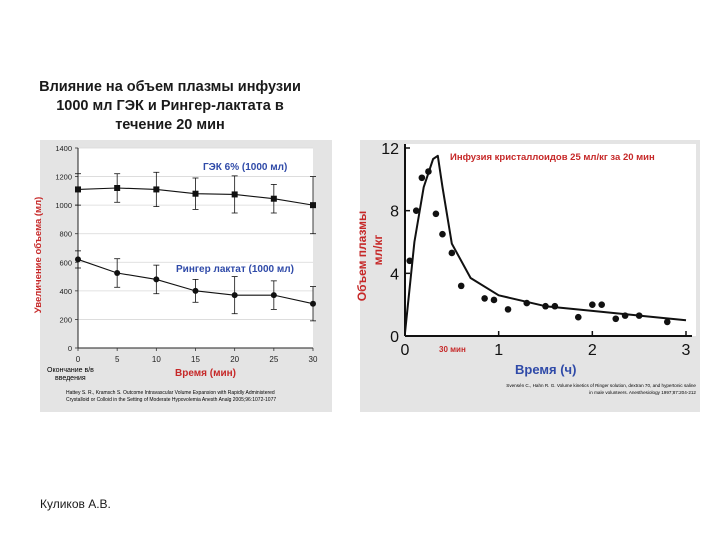 Image resolution: width=720 pixels, height=540 pixels. What do you see at coordinates (552, 157) in the screenshot?
I see `chart-title: Инфузия кристаллоидов 25 мл/кг за 20 мин` at bounding box center [552, 157].